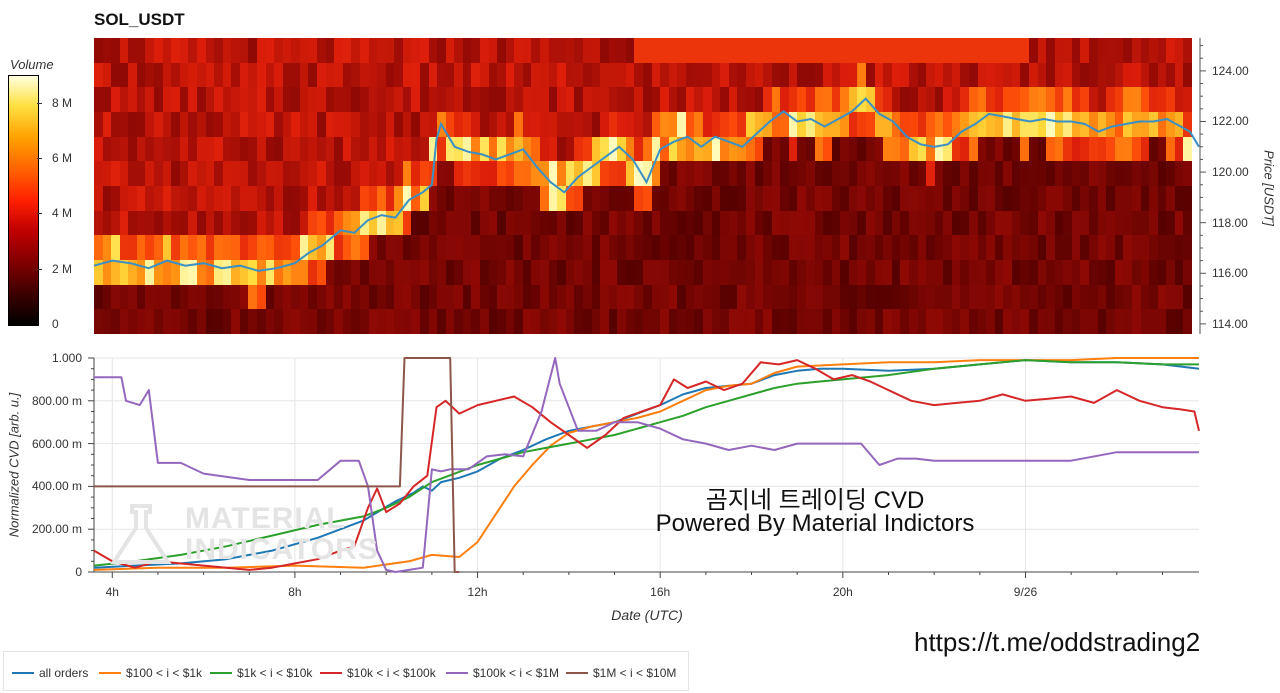 The width and height of the screenshot is (1280, 693). I want to click on legend-label: $100k < i < $1M, so click(516, 672).